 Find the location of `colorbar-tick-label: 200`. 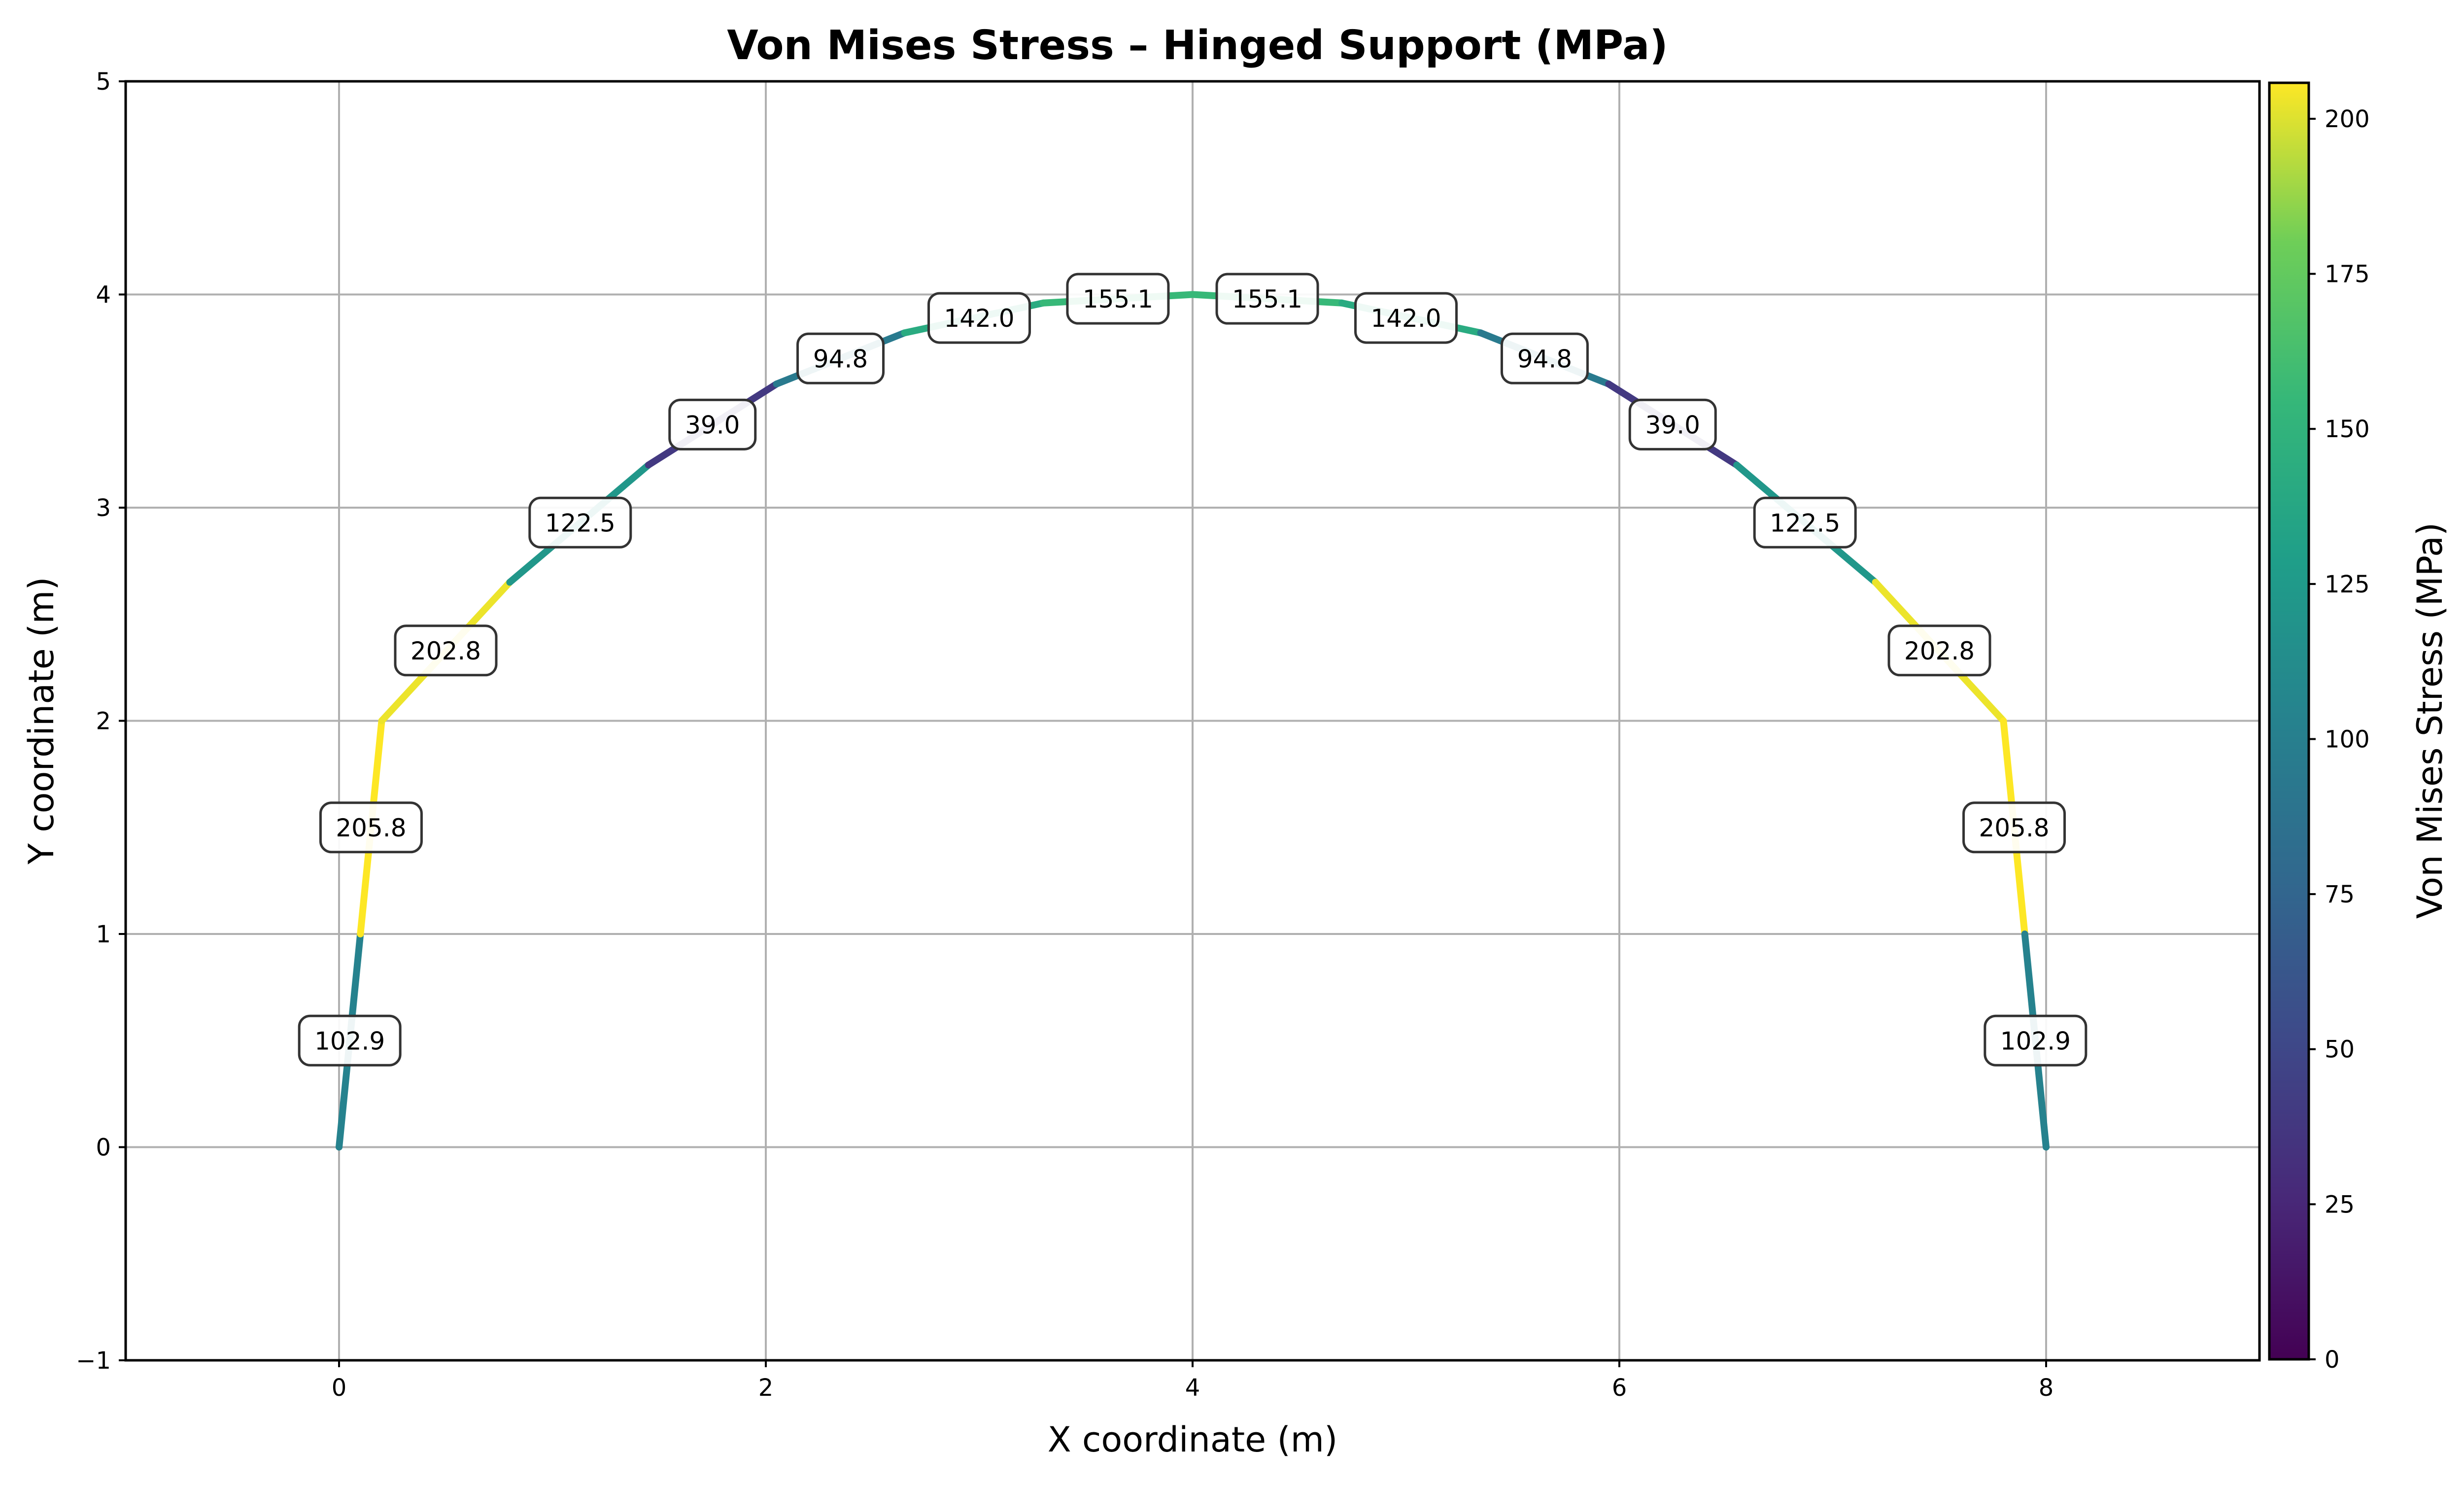

colorbar-tick-label: 200 is located at coordinates (2347, 119).